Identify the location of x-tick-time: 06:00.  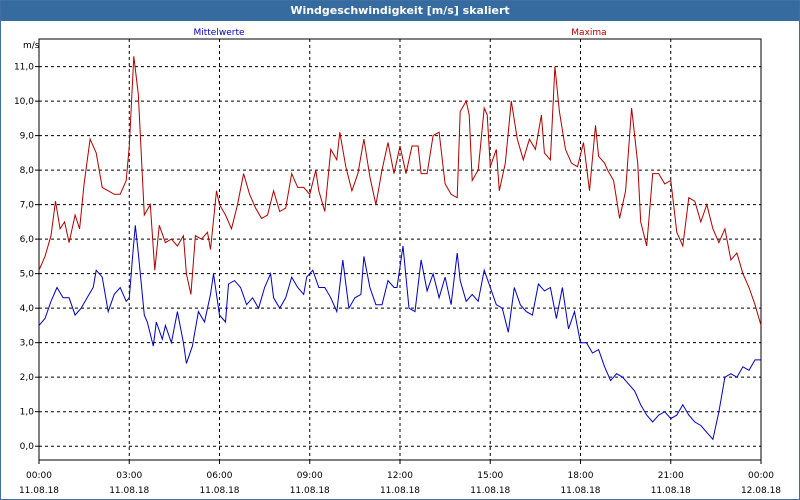
(220, 476).